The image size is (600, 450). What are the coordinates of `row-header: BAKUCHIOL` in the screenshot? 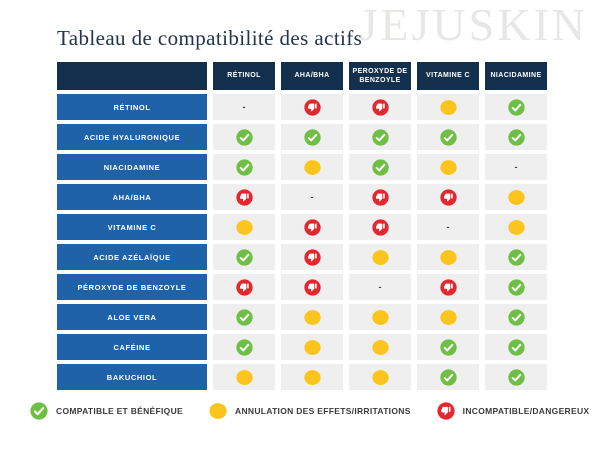 It's located at (132, 377).